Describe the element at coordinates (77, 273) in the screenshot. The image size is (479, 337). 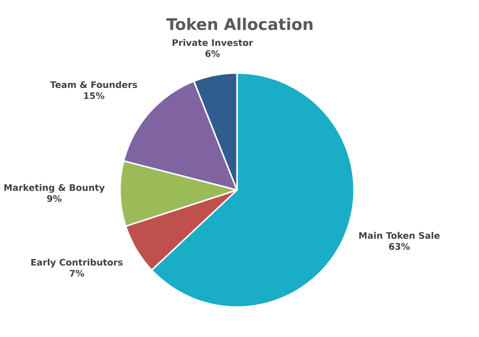
I see `data-label: 7%` at that location.